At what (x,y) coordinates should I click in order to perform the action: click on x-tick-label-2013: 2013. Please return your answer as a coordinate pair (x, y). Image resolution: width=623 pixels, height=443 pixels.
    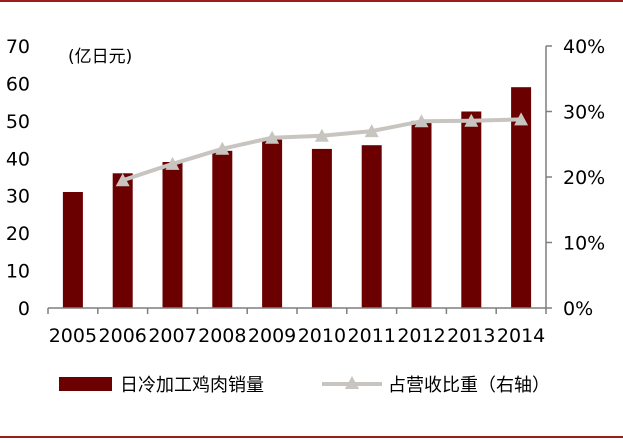
    Looking at the image, I should click on (471, 336).